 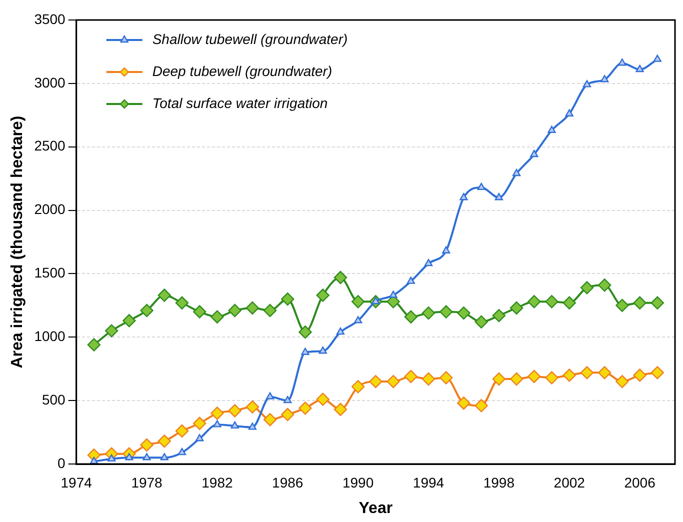 What do you see at coordinates (50, 146) in the screenshot?
I see `y-tick-label: 2500` at bounding box center [50, 146].